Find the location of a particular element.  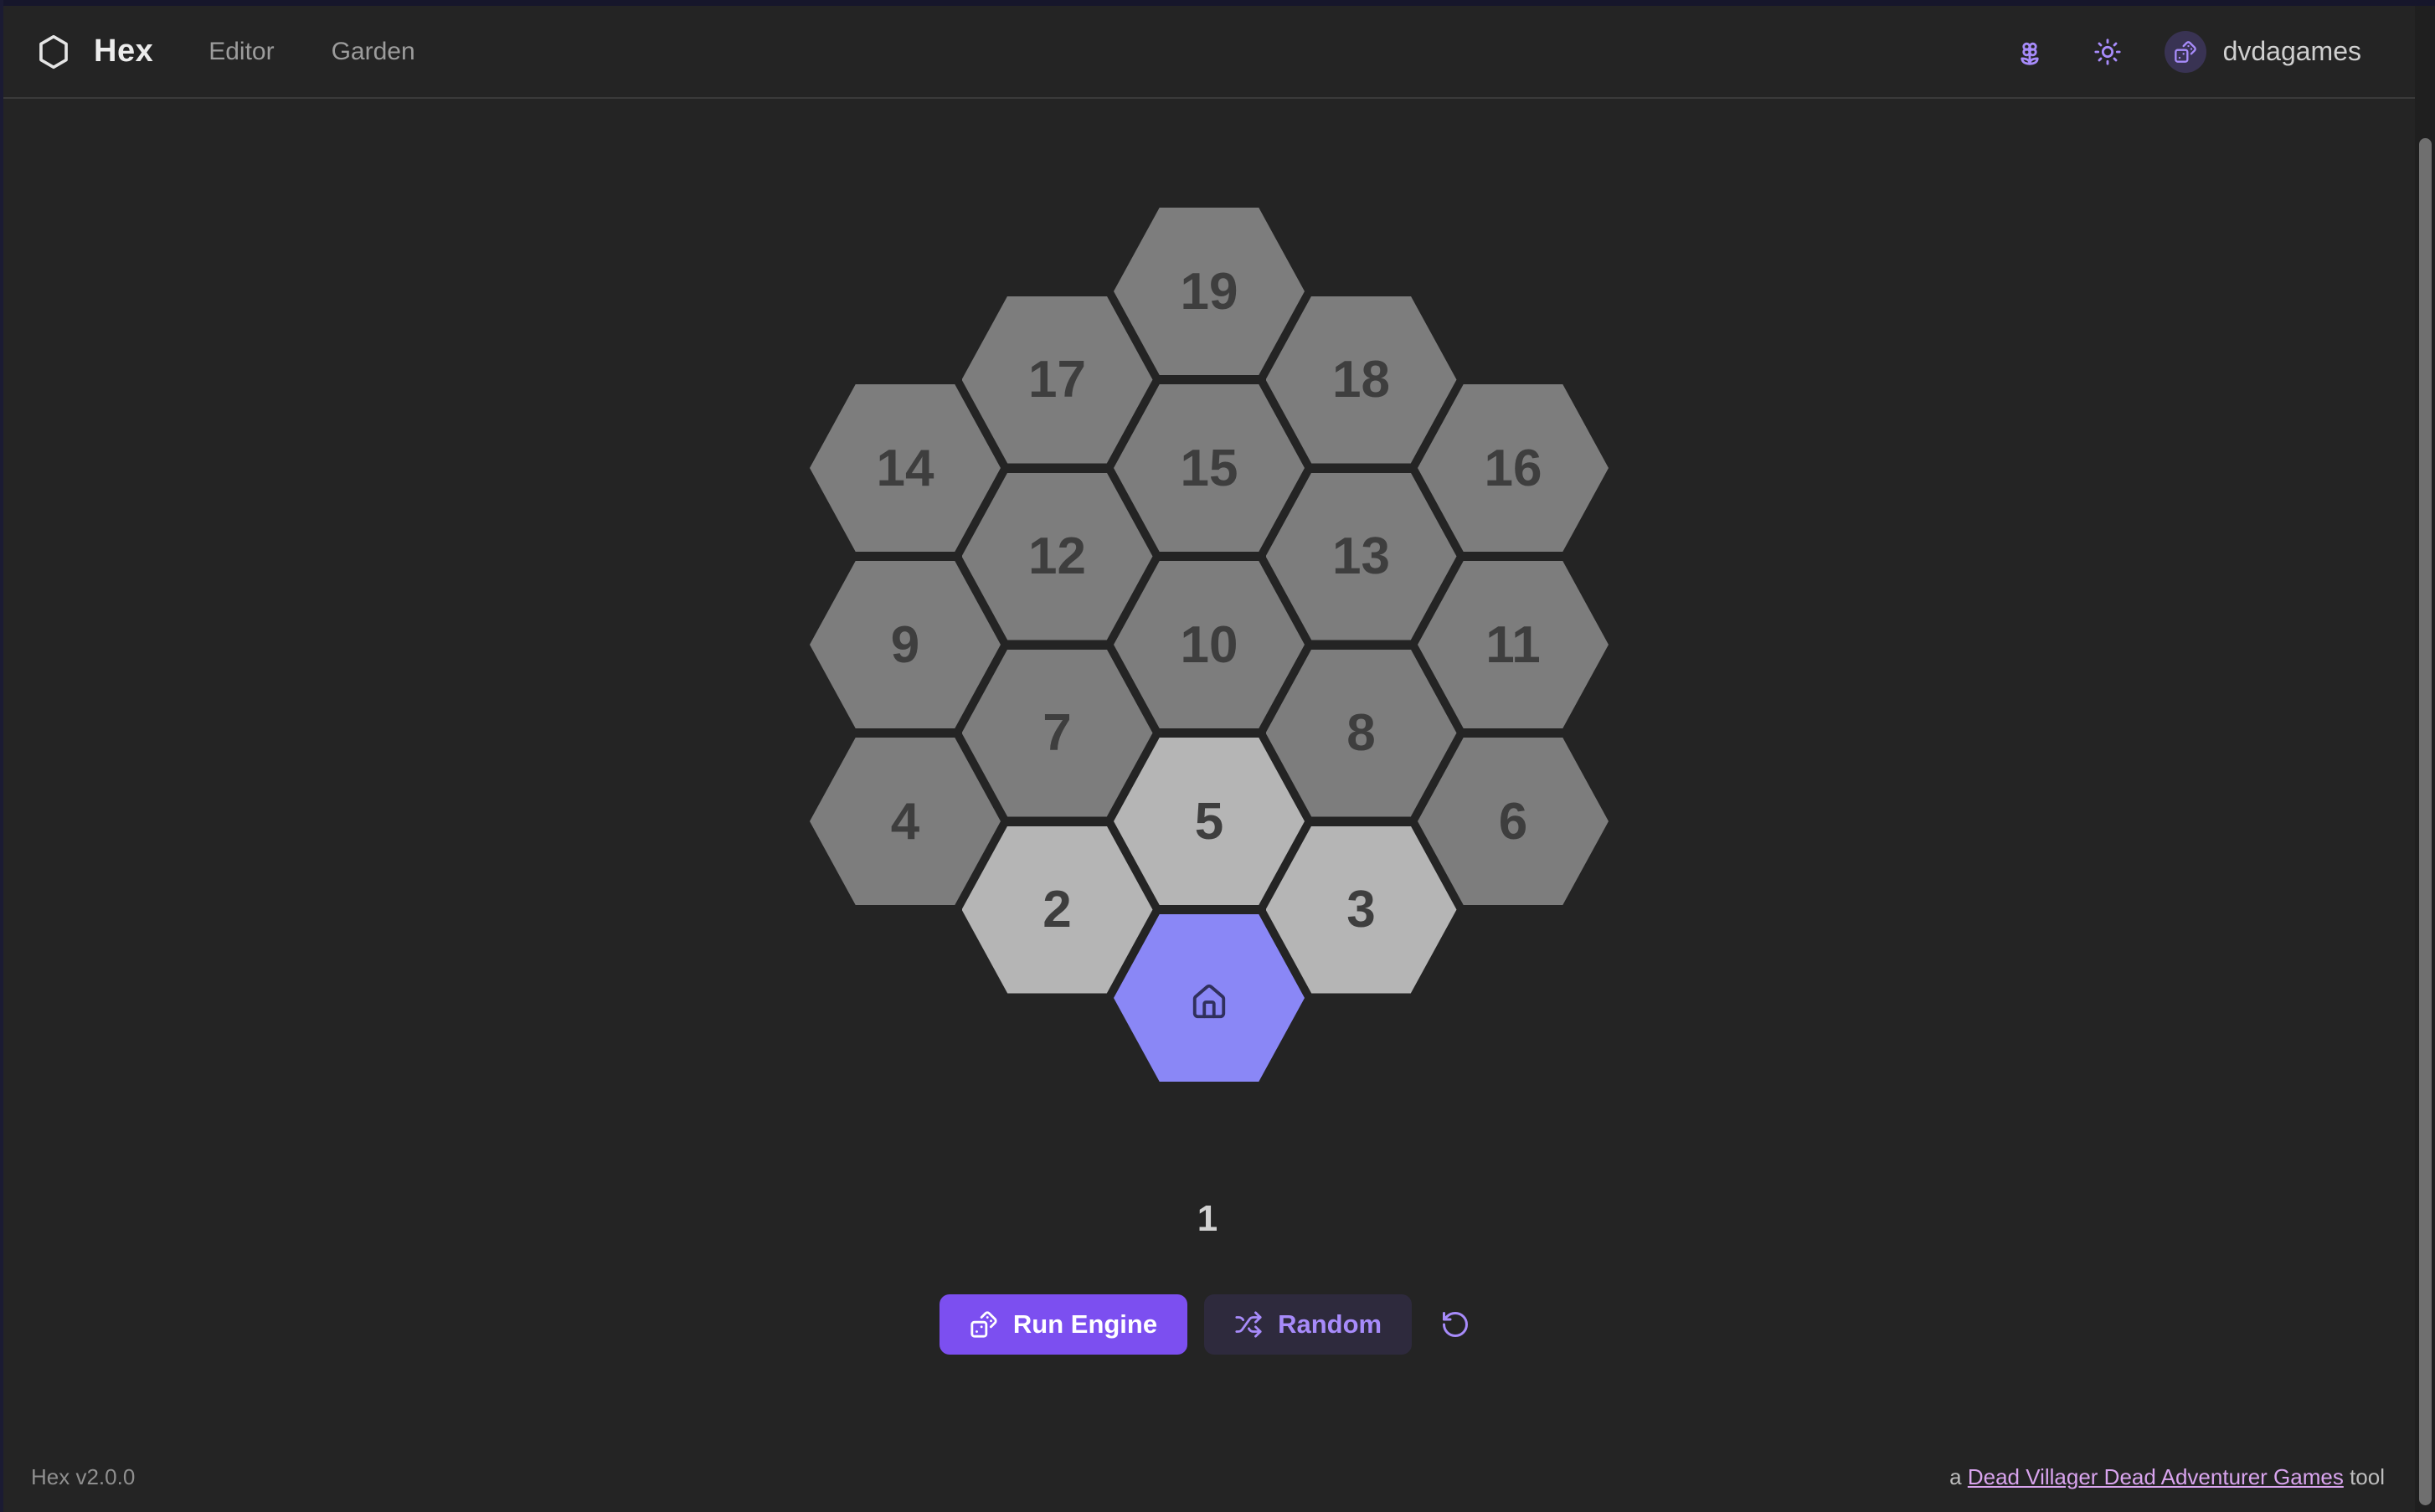

hex-cell-9: 9 is located at coordinates (905, 644).